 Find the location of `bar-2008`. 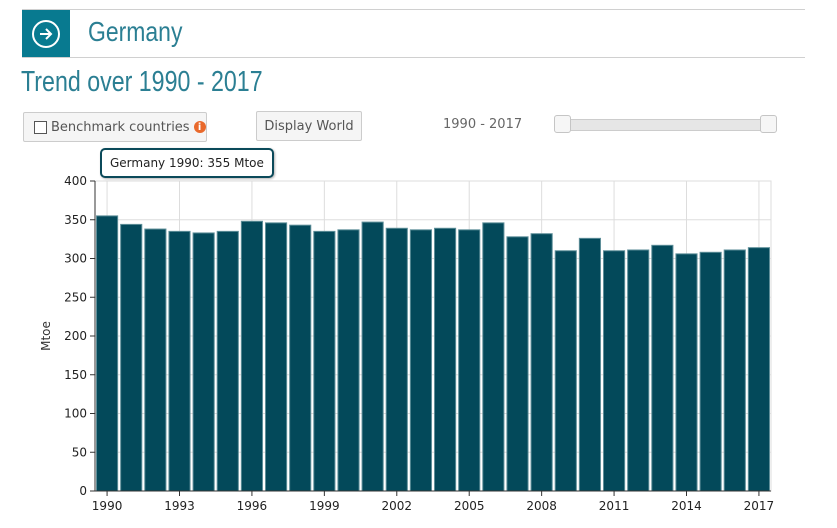

bar-2008 is located at coordinates (541, 362).